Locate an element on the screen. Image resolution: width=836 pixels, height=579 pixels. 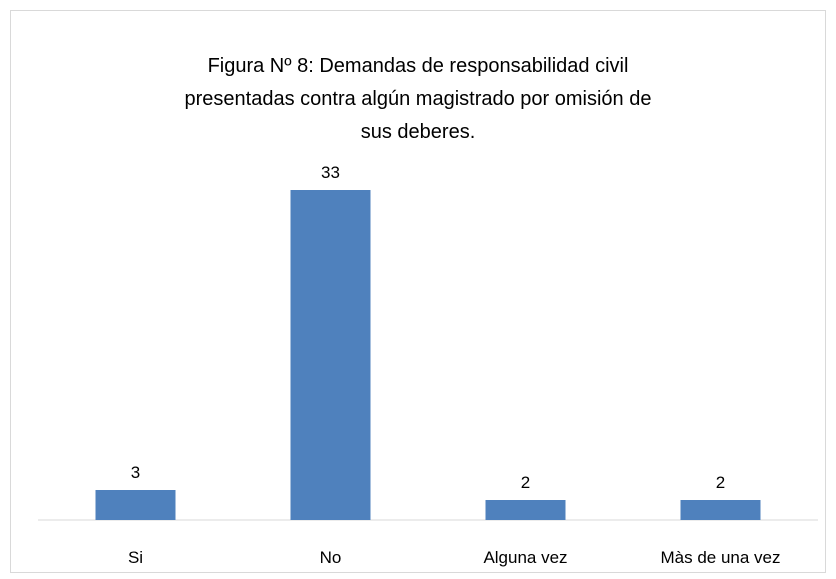
x-tick-label: Alguna vez is located at coordinates (525, 557).